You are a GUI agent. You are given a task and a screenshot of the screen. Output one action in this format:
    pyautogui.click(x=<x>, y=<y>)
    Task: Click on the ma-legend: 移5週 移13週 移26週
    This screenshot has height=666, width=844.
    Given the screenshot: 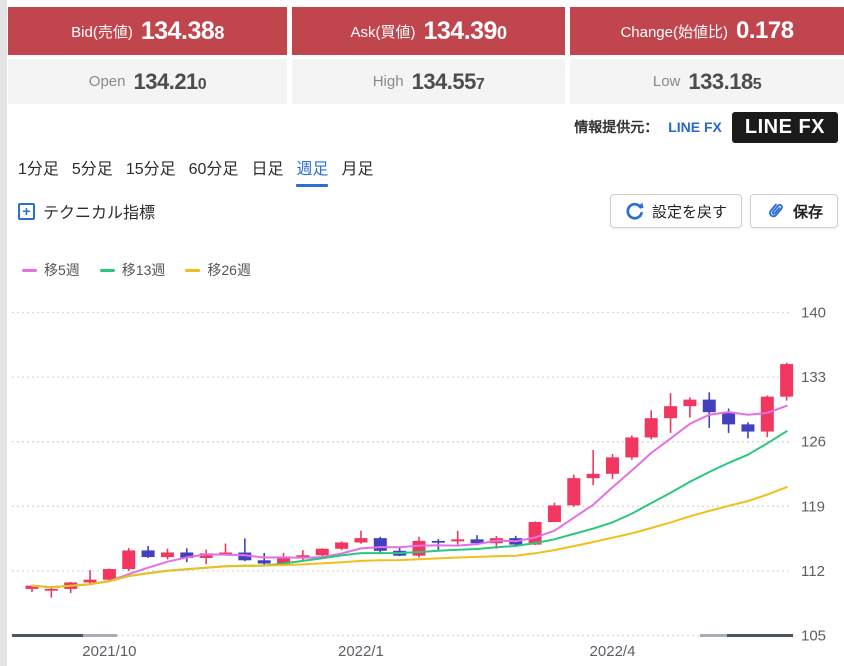 What is the action you would take?
    pyautogui.click(x=136, y=270)
    